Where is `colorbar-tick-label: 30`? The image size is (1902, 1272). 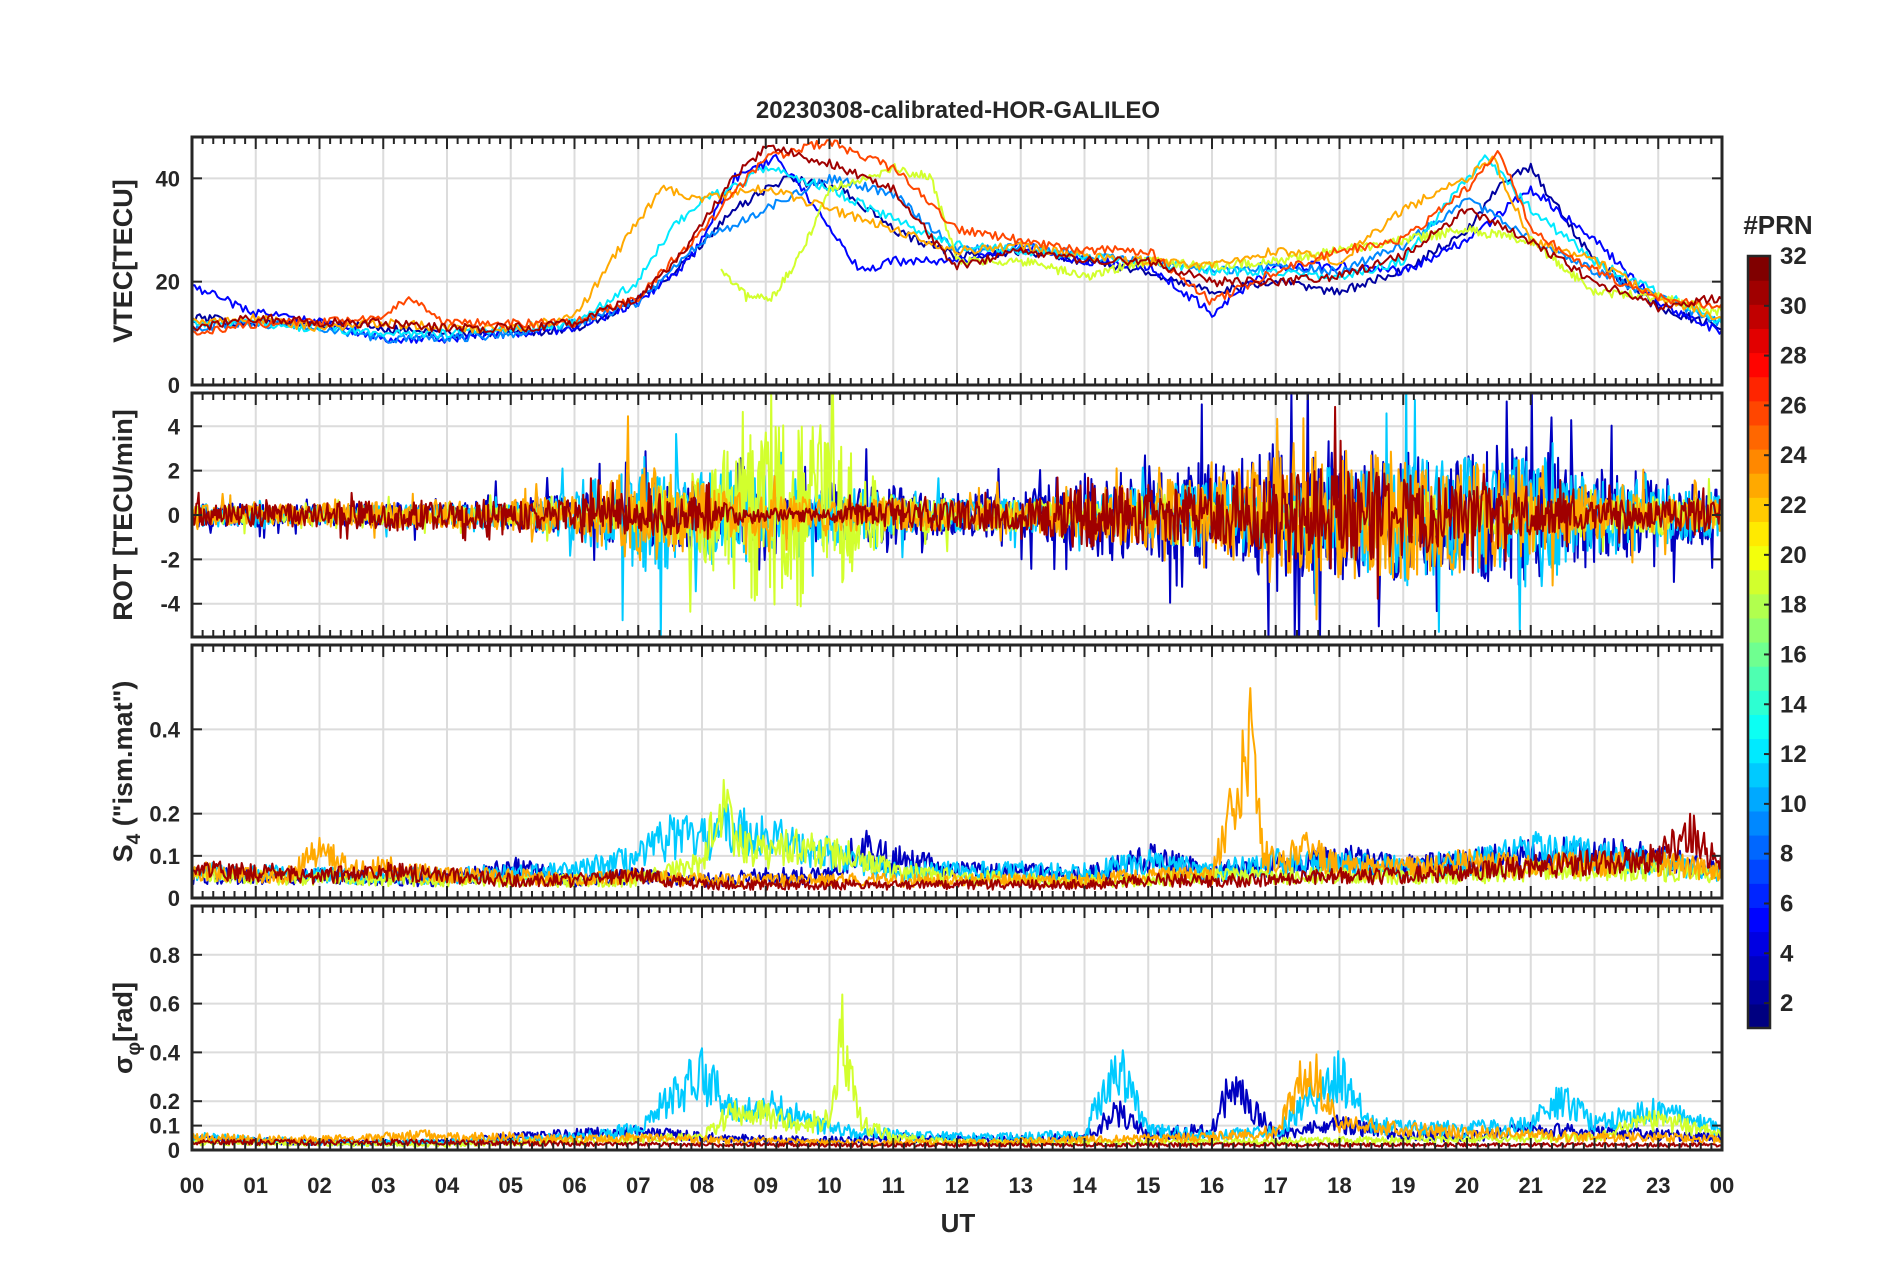
colorbar-tick-label: 30 is located at coordinates (1793, 306).